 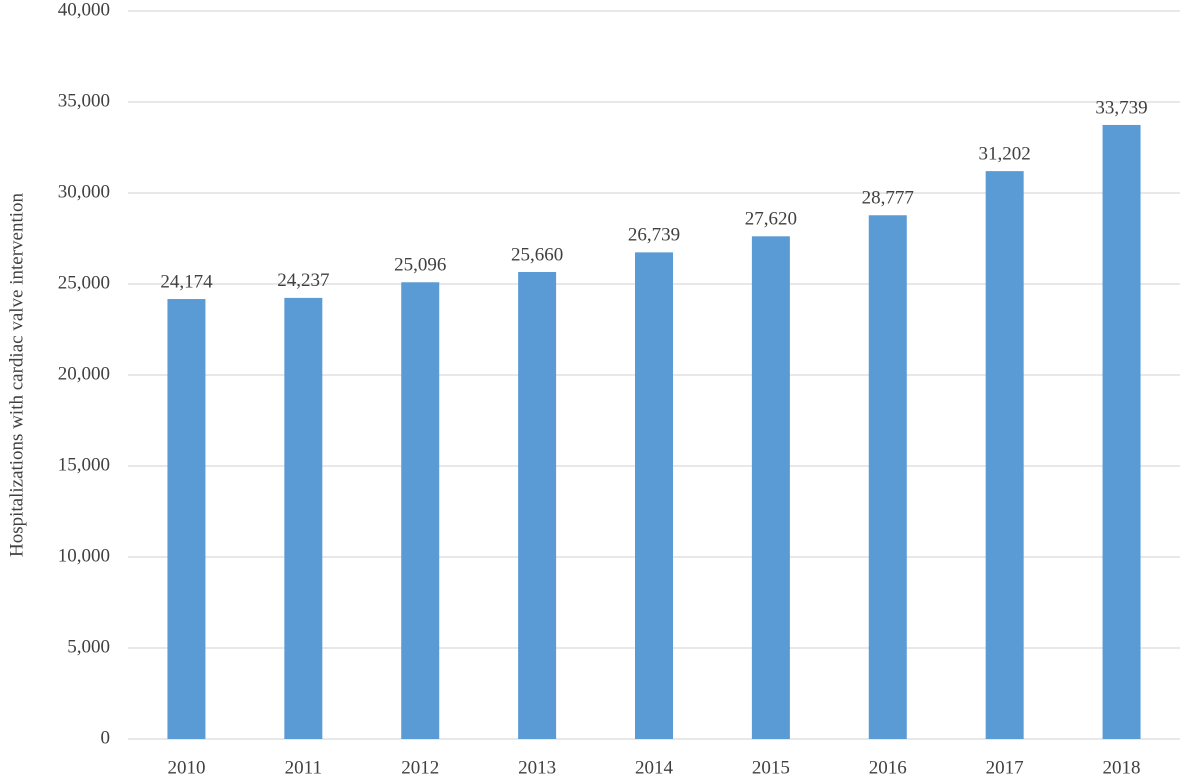 I want to click on x-tick-label: 2012, so click(x=420, y=767).